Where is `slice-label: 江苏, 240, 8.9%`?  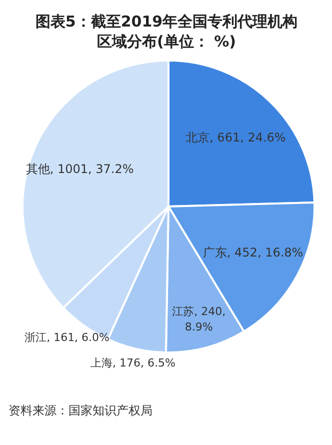
slice-label: 江苏, 240, 8.9% is located at coordinates (199, 319).